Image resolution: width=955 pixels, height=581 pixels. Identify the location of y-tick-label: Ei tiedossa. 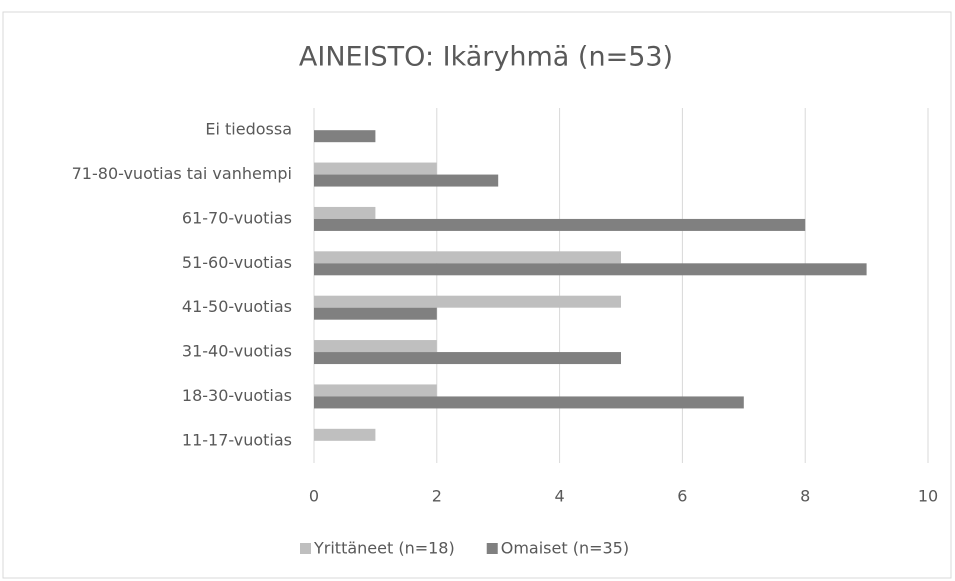
(248, 129).